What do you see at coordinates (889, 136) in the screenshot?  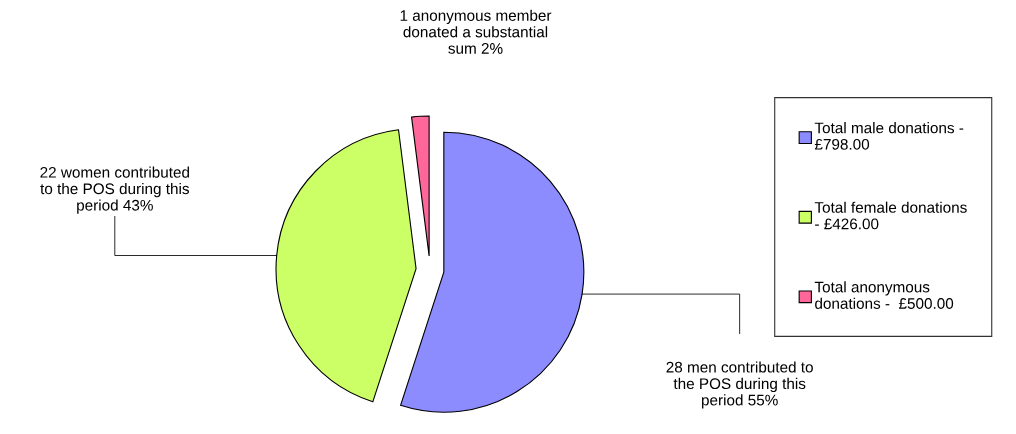 I see `legend-label: Total male donations - £798.00` at bounding box center [889, 136].